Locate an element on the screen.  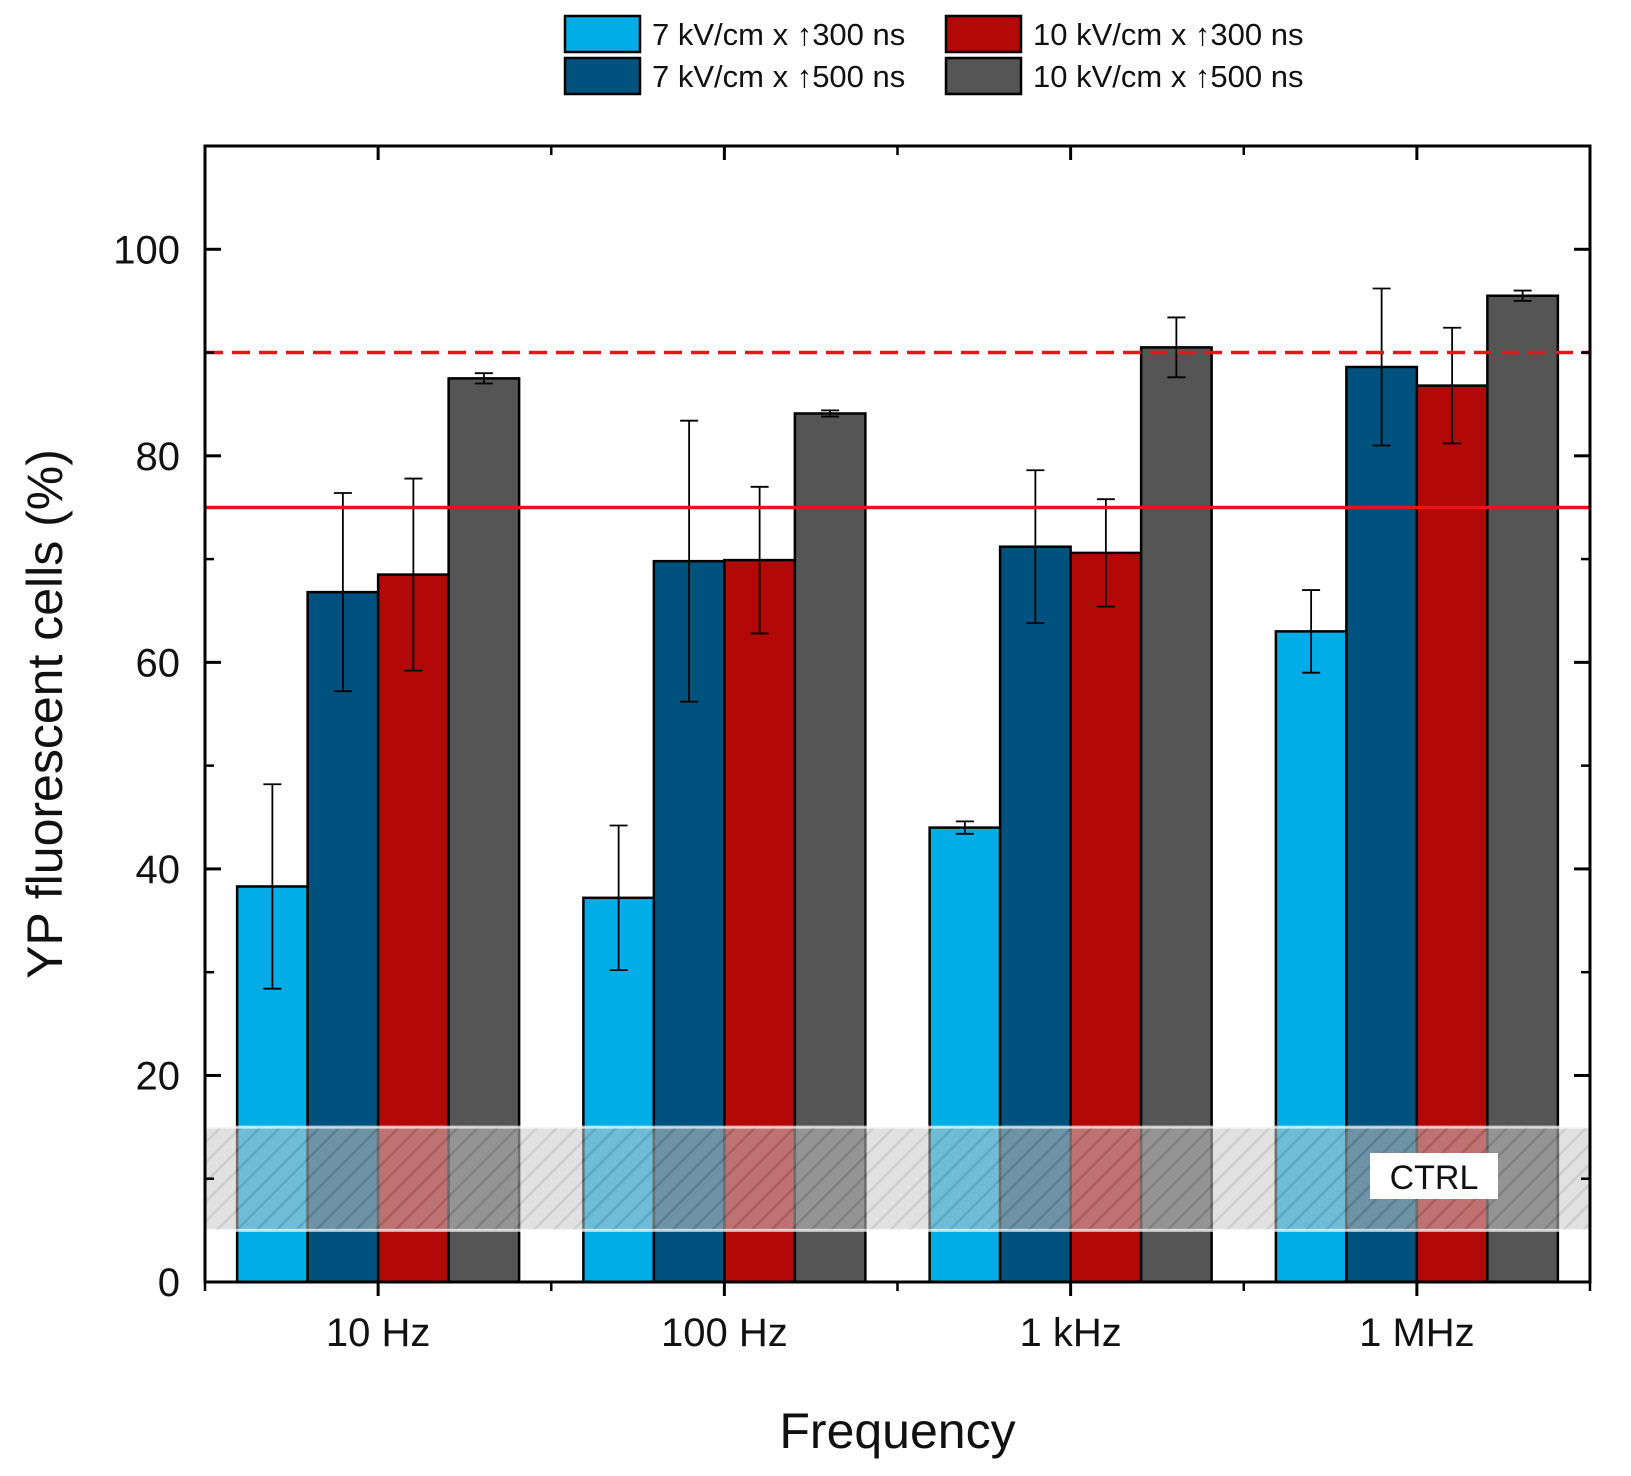
bar-s3-c3 is located at coordinates (1523, 789).